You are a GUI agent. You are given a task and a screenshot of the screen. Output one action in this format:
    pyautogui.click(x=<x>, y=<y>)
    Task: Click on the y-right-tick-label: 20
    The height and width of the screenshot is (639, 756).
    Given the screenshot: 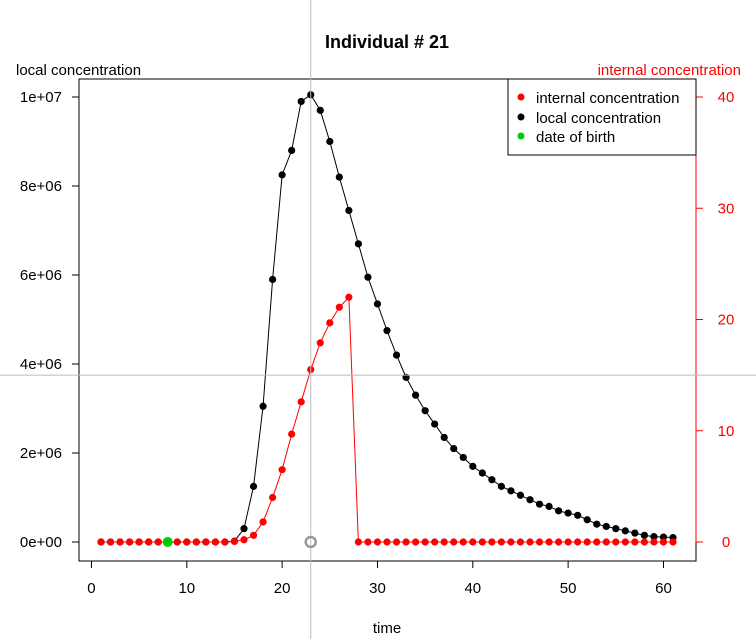 What is the action you would take?
    pyautogui.click(x=726, y=320)
    